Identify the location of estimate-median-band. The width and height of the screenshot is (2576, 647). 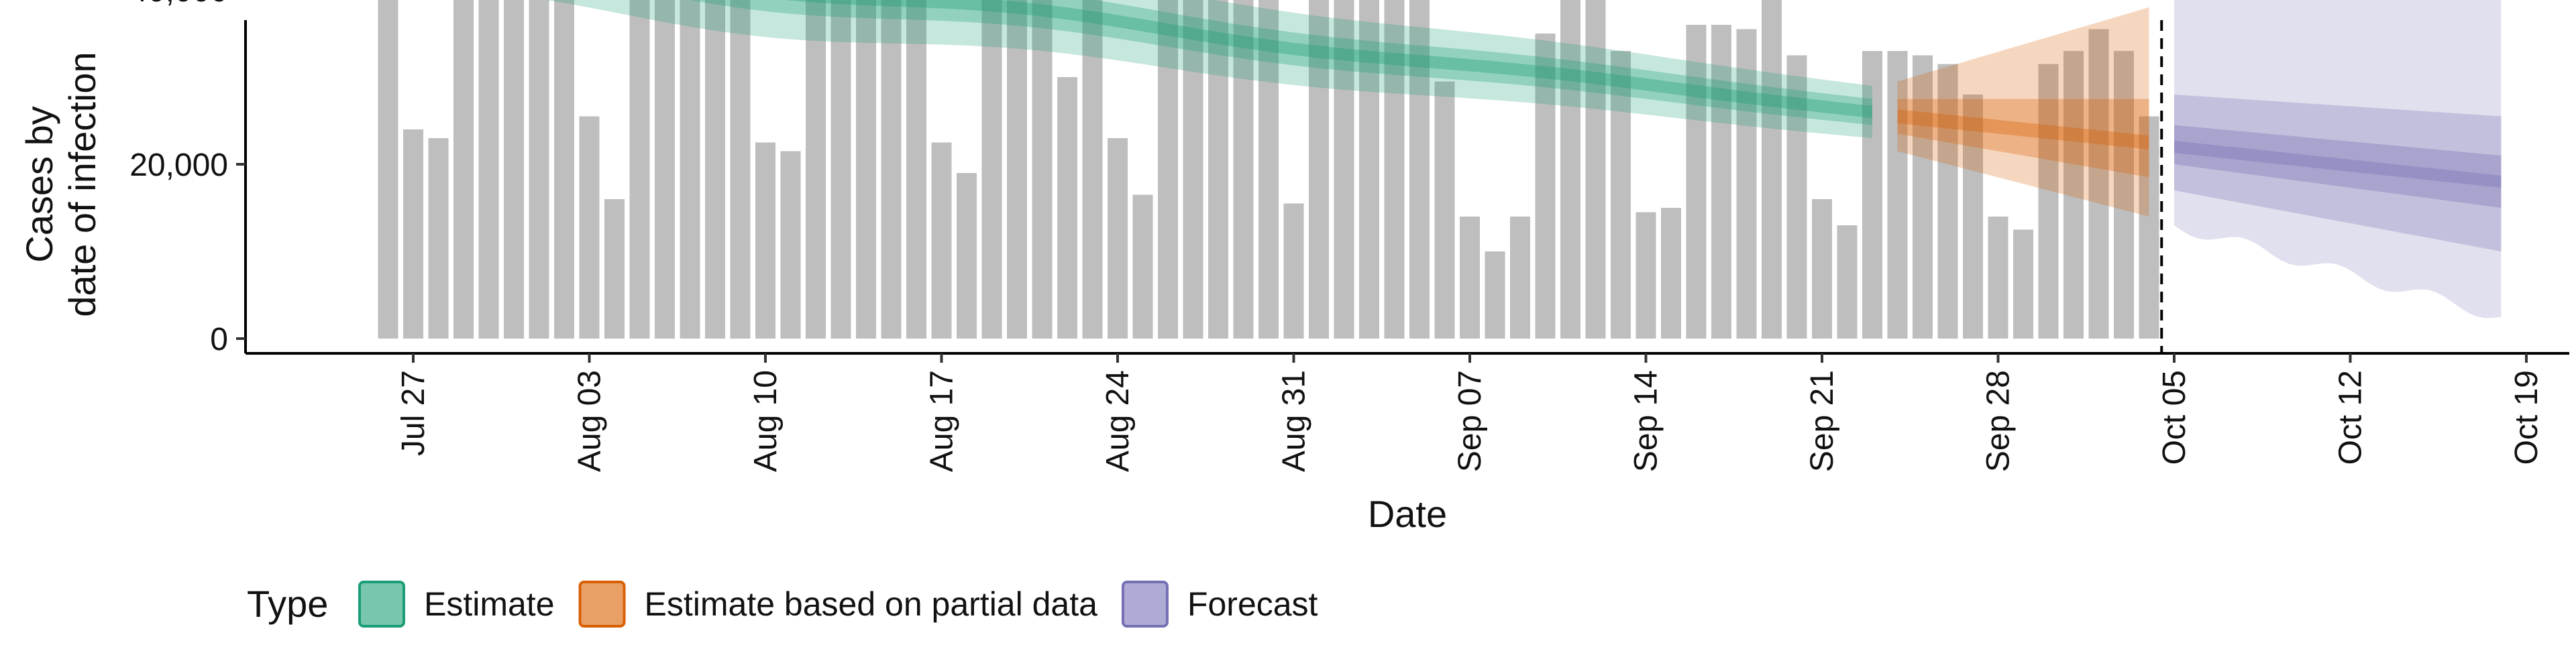
(1329, 59).